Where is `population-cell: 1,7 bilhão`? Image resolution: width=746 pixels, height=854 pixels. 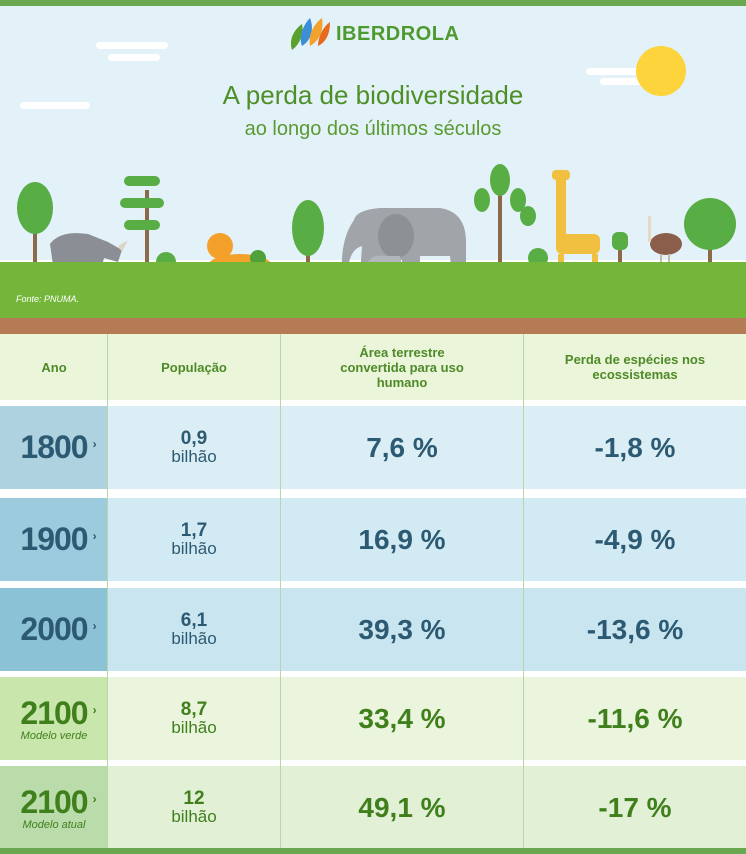 population-cell: 1,7 bilhão is located at coordinates (194, 539).